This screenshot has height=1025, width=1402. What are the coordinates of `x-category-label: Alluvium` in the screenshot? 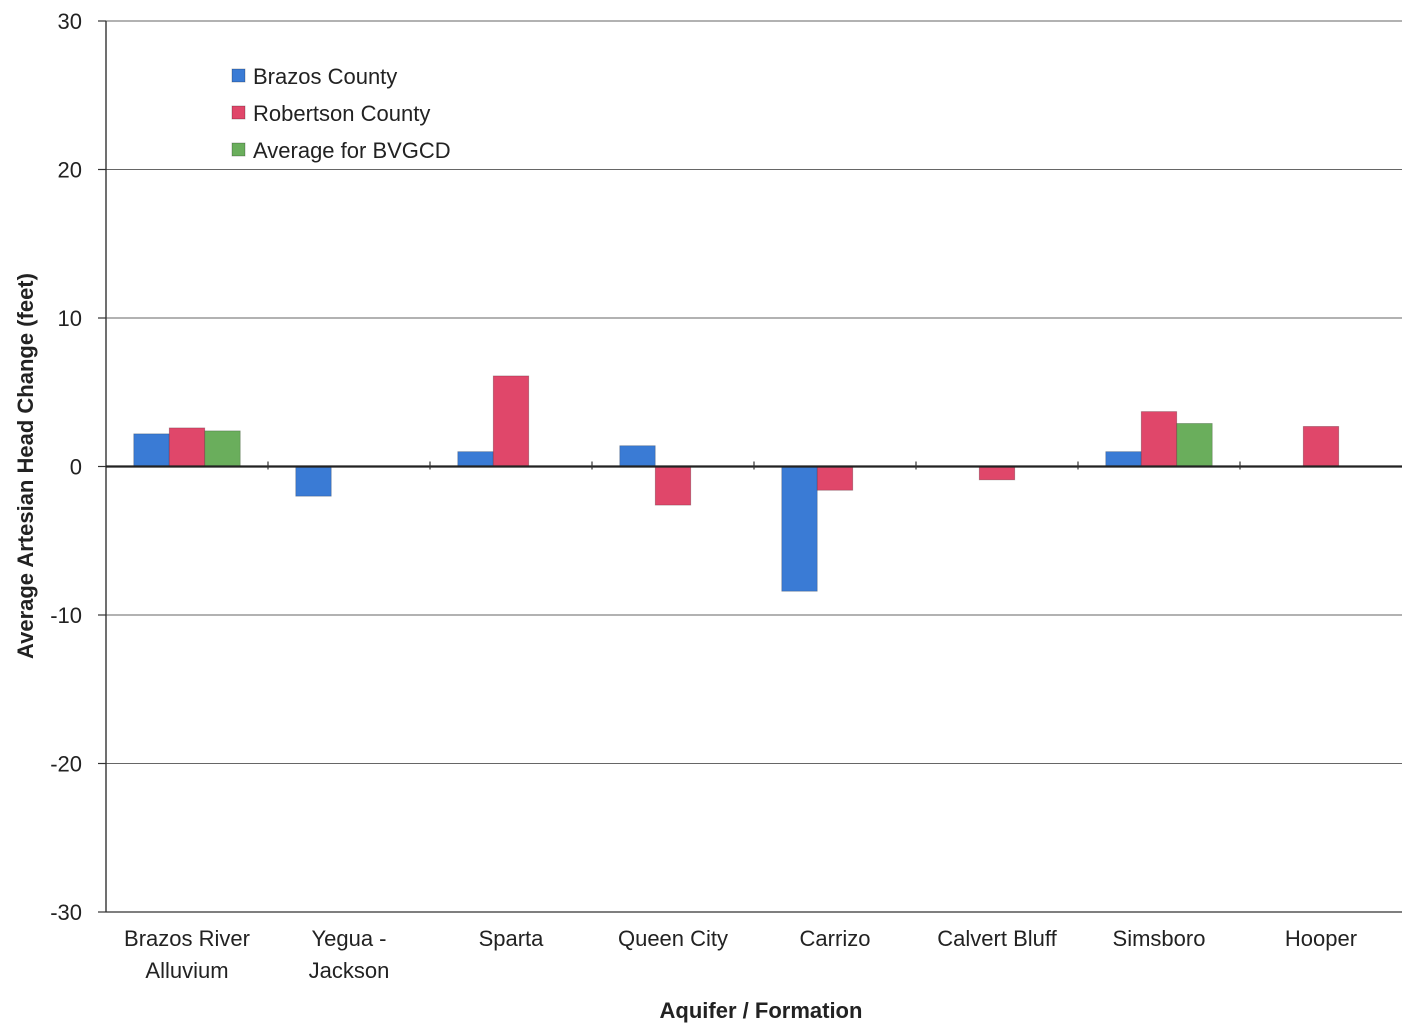 It's located at (186, 970).